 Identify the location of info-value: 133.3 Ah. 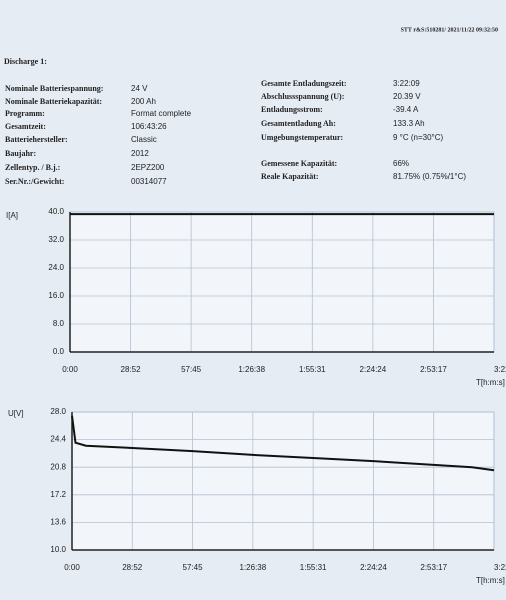
(409, 123).